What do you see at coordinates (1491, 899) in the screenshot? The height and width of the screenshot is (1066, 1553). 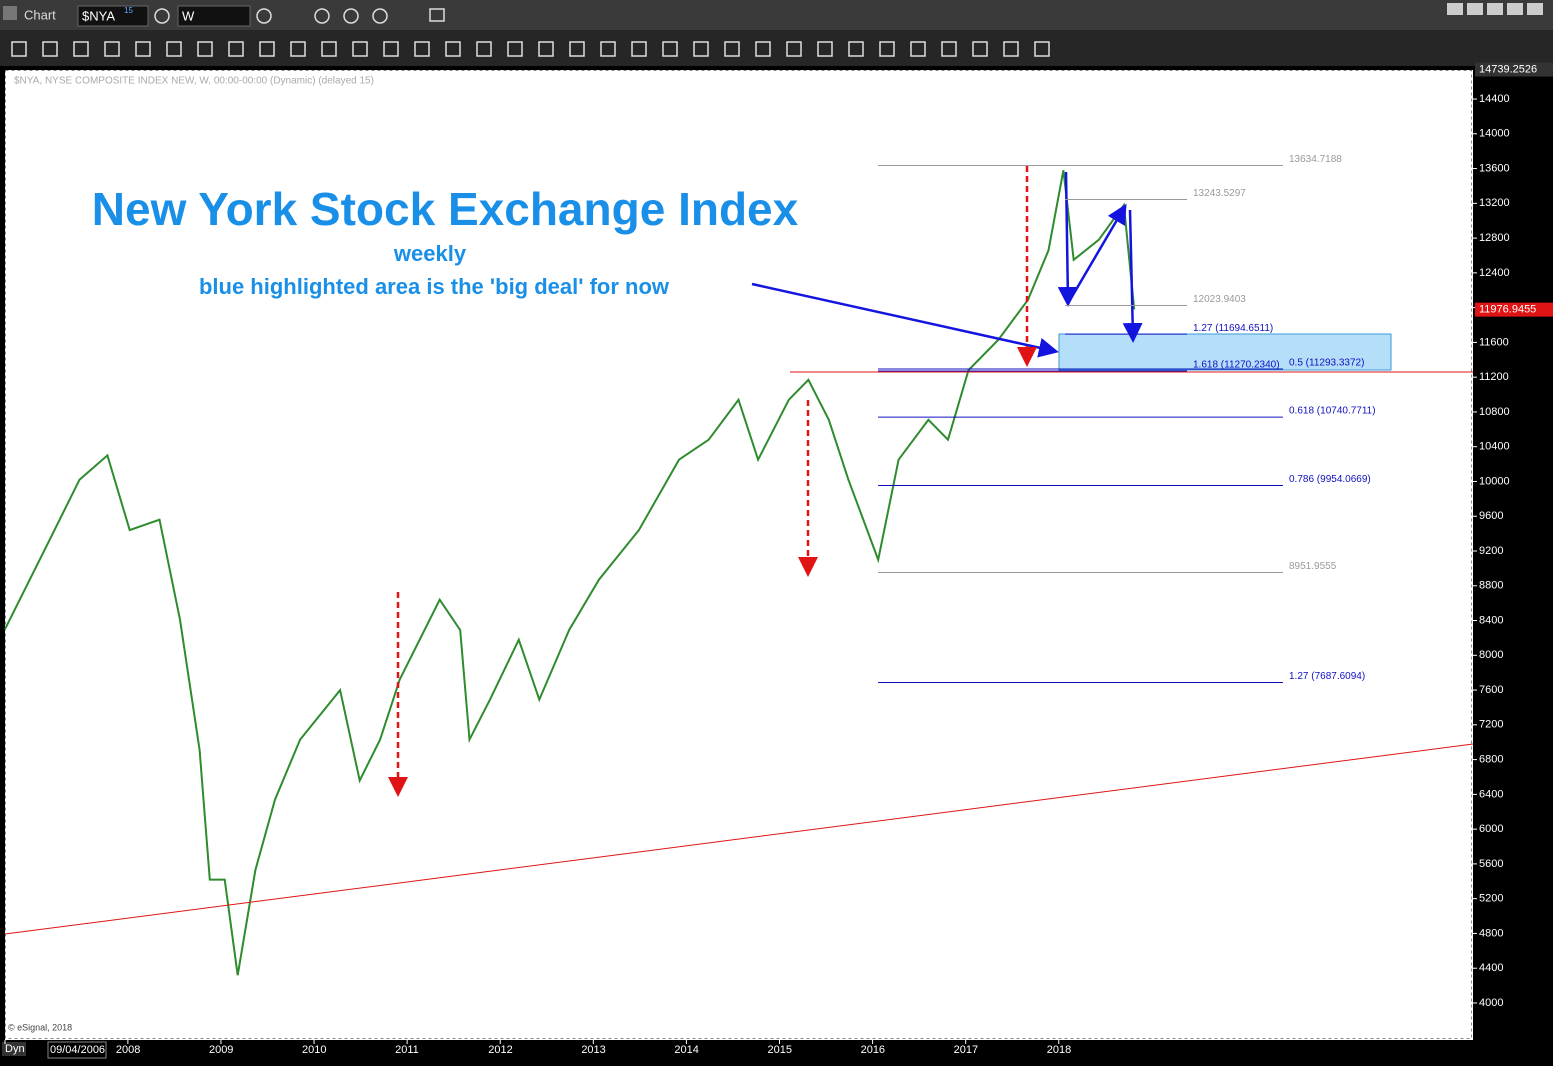 I see `y-tick-label: 5200` at bounding box center [1491, 899].